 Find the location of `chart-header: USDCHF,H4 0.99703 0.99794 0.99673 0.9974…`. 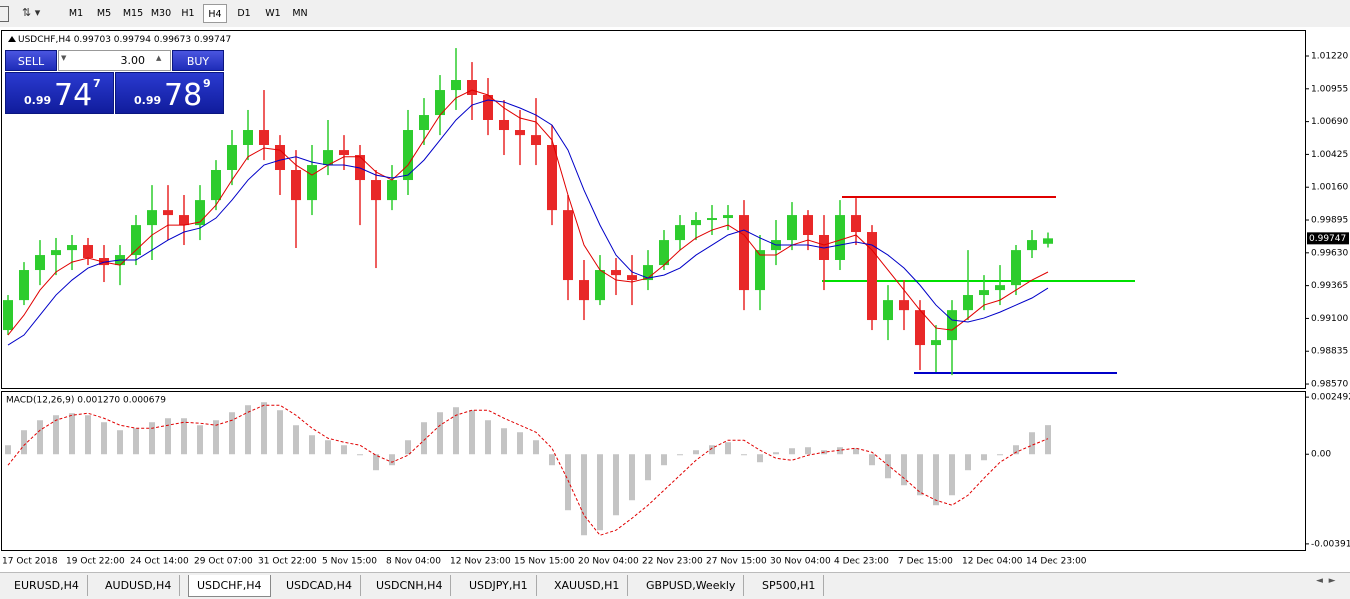

chart-header: USDCHF,H4 0.99703 0.99794 0.99673 0.9974… is located at coordinates (124, 40).